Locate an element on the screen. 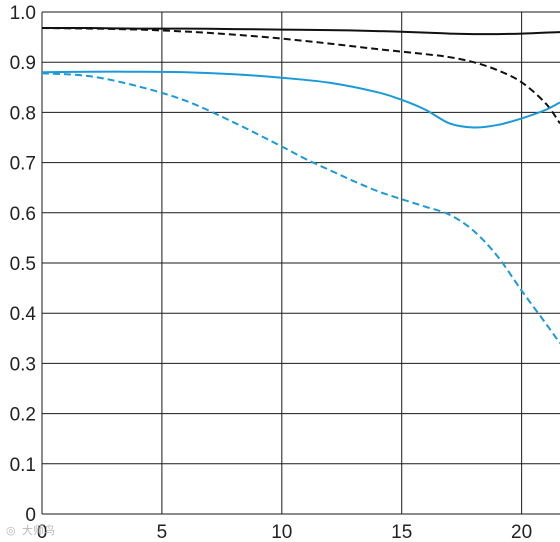 This screenshot has width=560, height=542. y-tick-label: 1.0 is located at coordinates (23, 13).